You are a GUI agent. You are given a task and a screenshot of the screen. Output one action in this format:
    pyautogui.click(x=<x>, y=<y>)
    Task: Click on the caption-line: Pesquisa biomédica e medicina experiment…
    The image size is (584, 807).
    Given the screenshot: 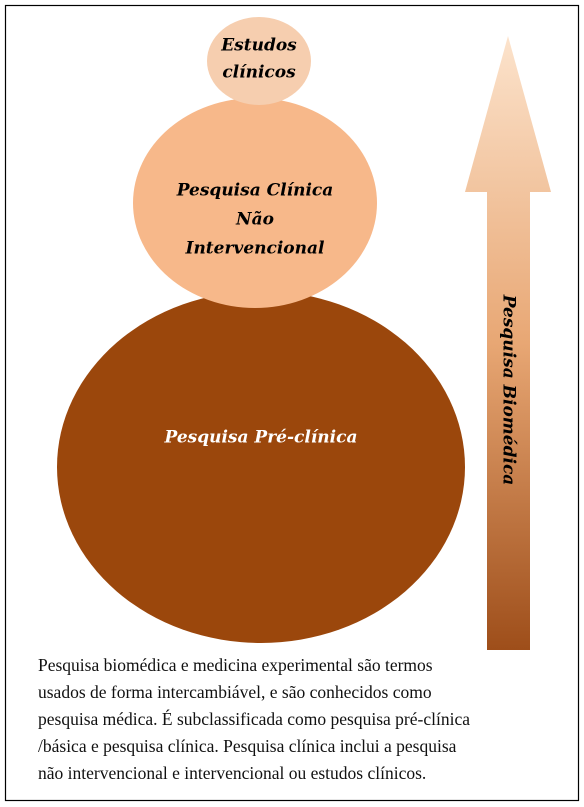 What is the action you would take?
    pyautogui.click(x=235, y=665)
    